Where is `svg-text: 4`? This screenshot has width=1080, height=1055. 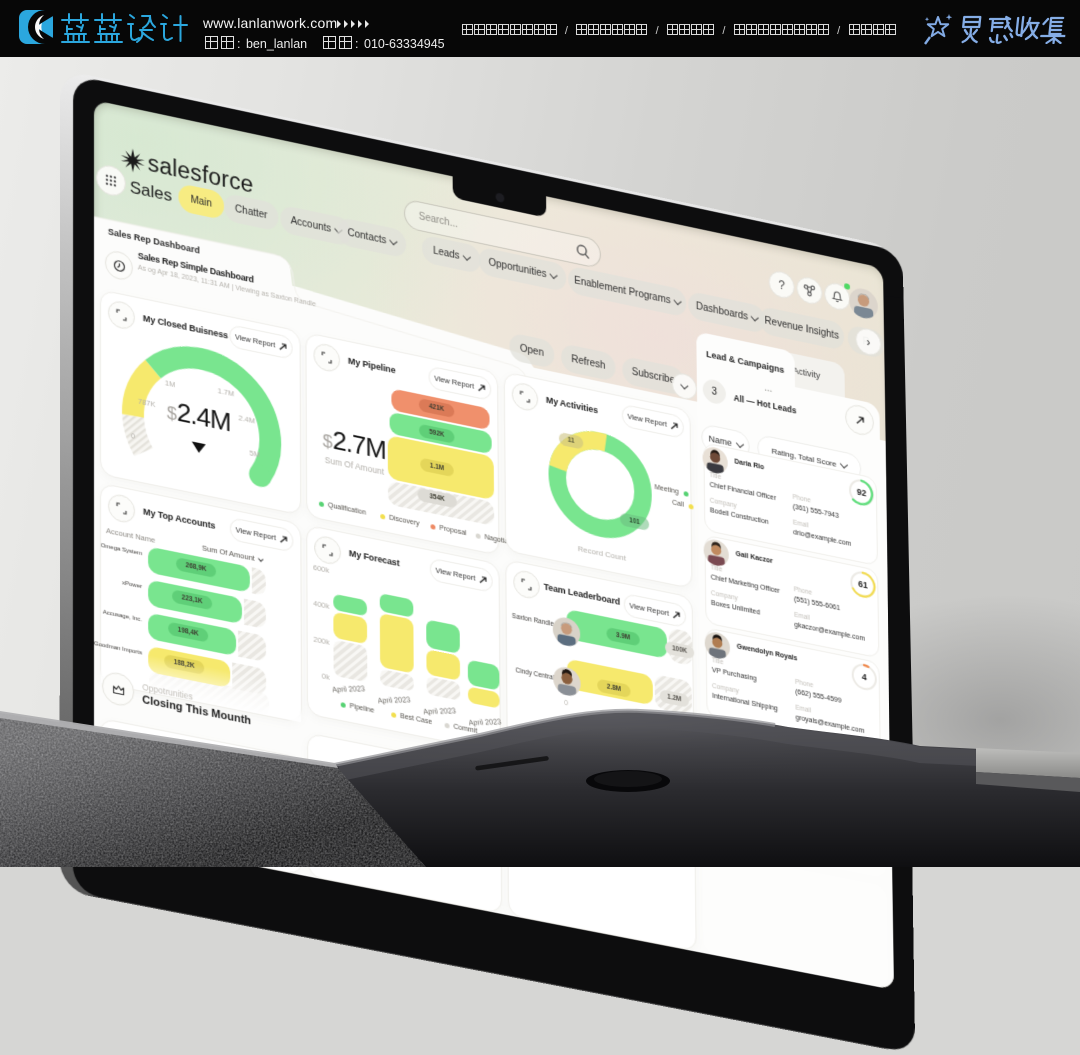
svg-text: 4 is located at coordinates (864, 677).